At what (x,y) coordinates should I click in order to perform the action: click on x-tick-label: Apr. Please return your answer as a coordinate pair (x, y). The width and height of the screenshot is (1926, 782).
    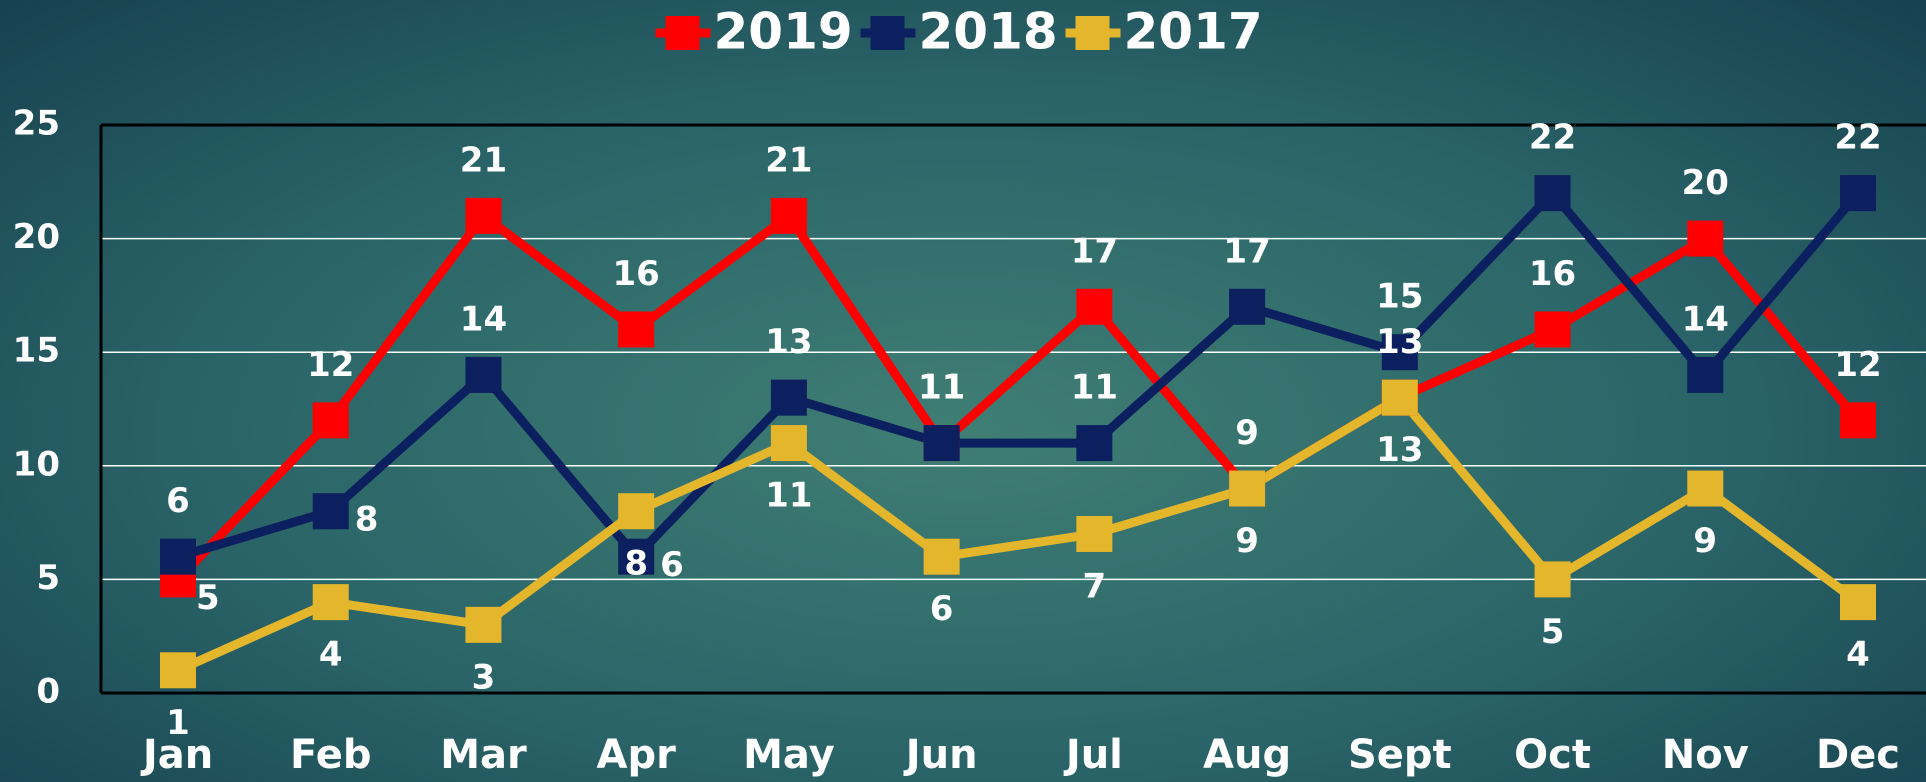
    Looking at the image, I should click on (637, 755).